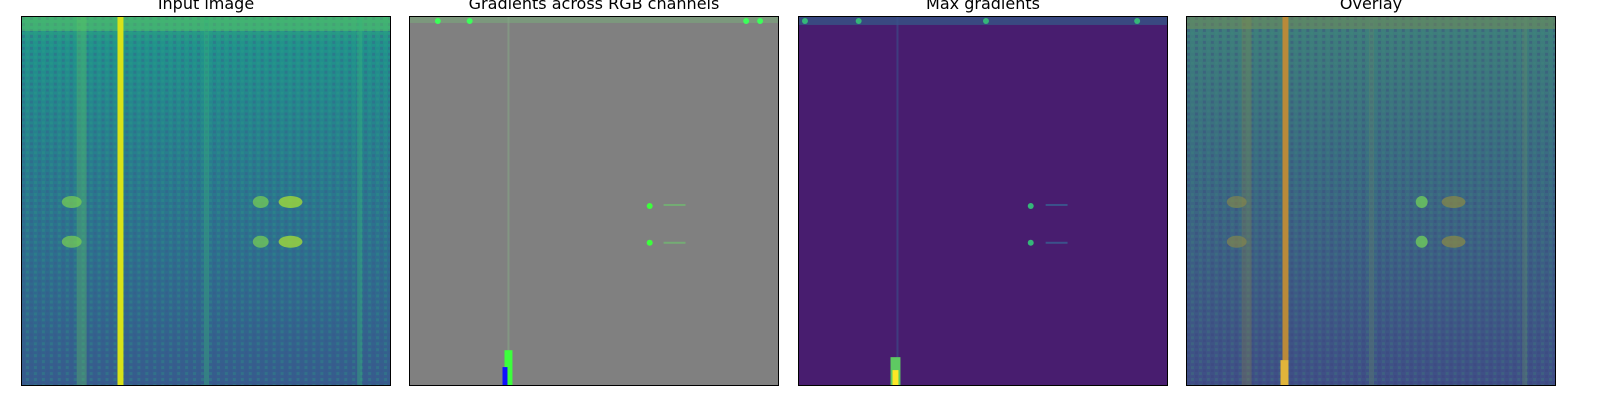 The height and width of the screenshot is (400, 1600). What do you see at coordinates (983, 6) in the screenshot?
I see `panel-title: Max gradients` at bounding box center [983, 6].